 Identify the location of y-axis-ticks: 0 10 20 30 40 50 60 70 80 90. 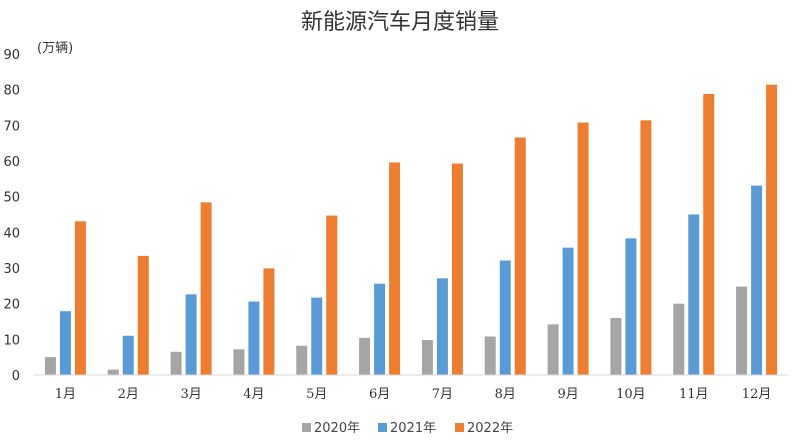
(11, 216).